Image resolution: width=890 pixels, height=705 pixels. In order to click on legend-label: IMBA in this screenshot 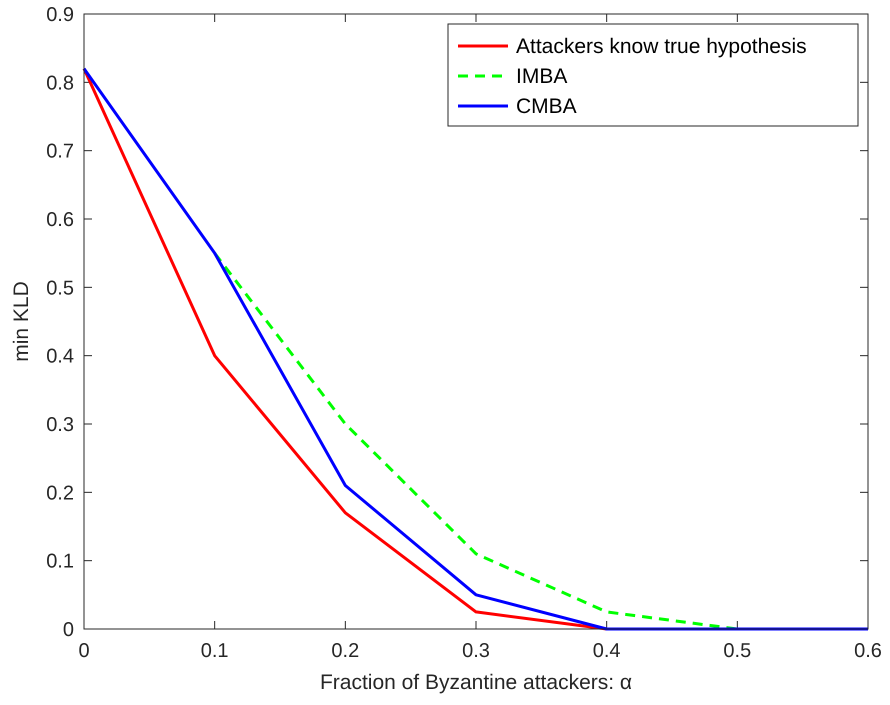, I will do `click(542, 76)`.